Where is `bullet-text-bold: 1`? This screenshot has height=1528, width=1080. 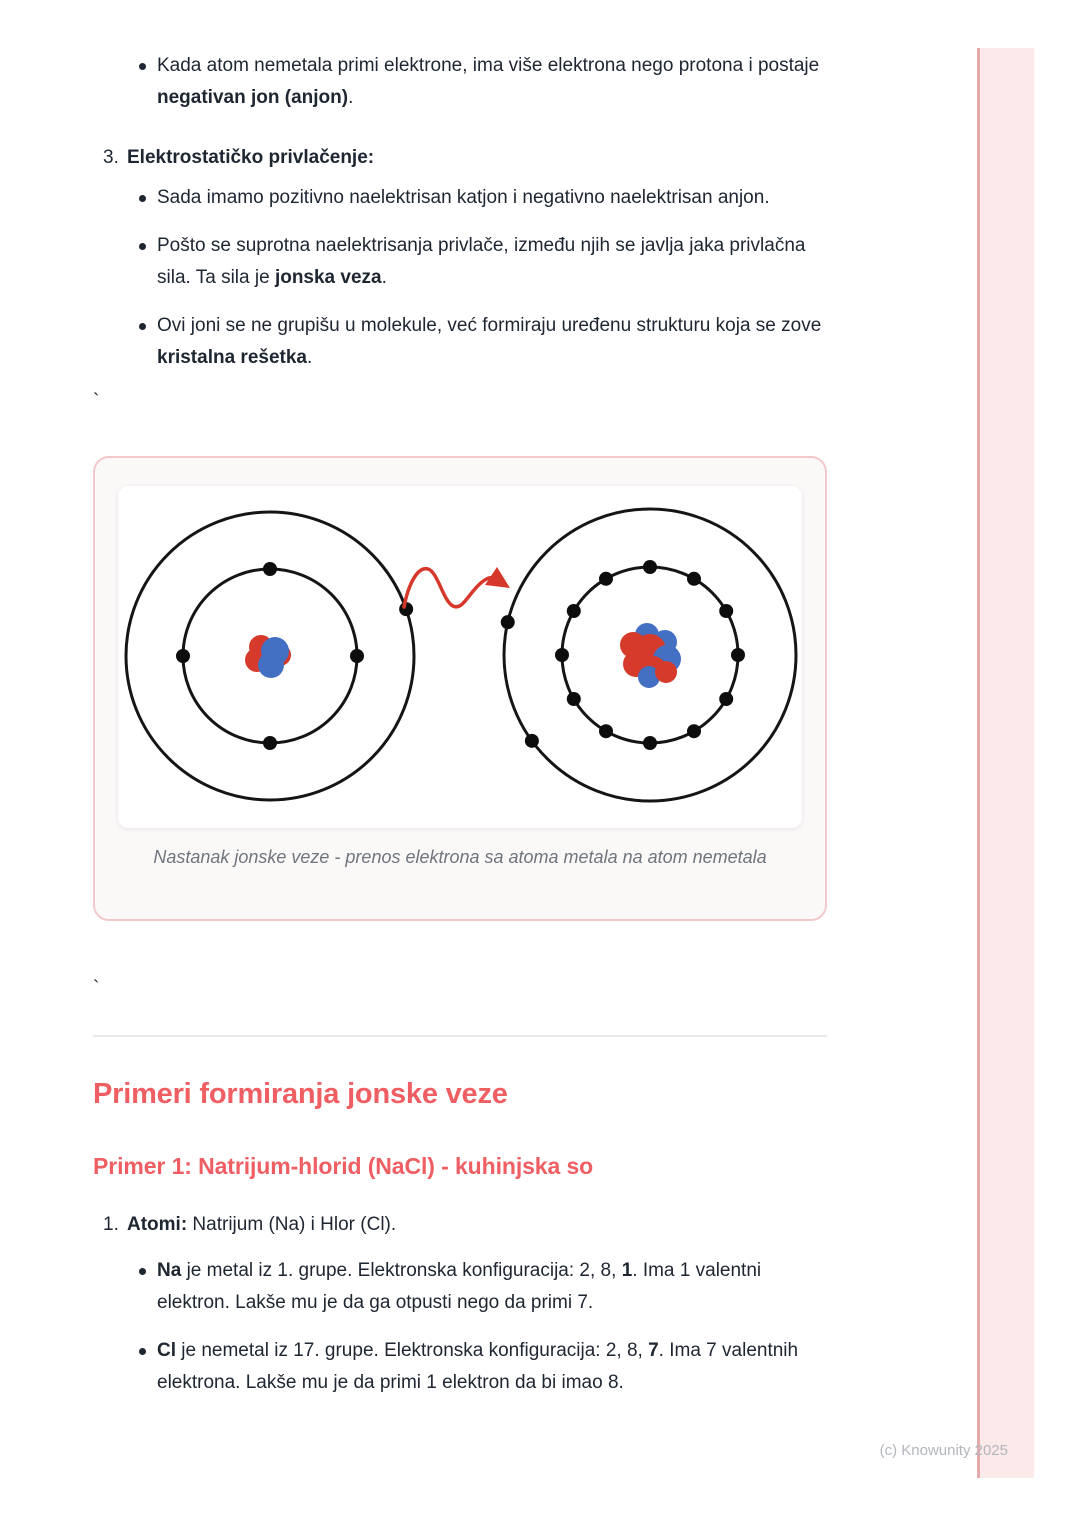 bullet-text-bold: 1 is located at coordinates (627, 1270).